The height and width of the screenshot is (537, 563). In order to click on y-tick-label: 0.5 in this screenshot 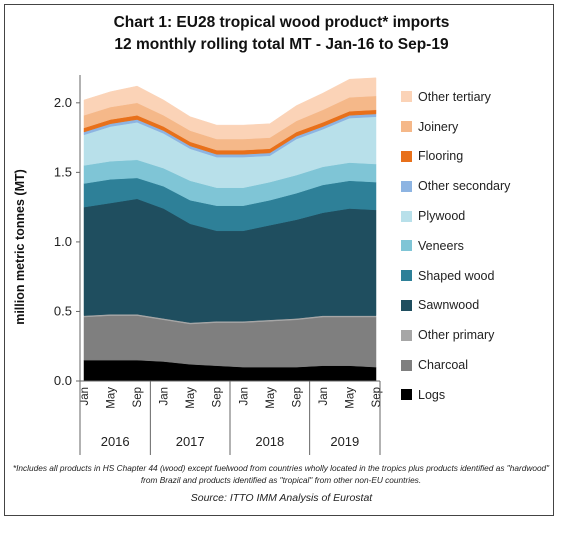, I will do `click(63, 310)`.